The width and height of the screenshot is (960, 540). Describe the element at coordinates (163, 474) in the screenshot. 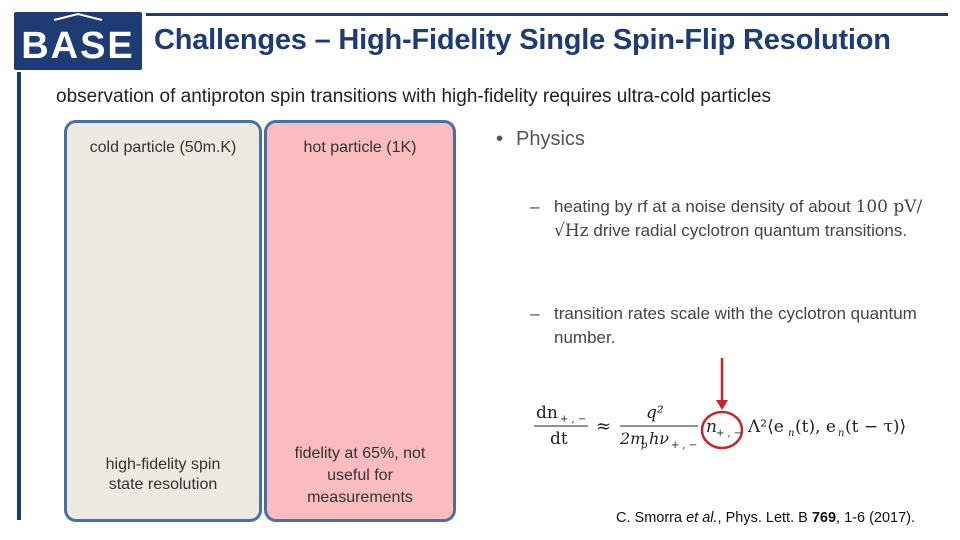

I see `cold-particle-result: high-fidelity spin state resolution` at that location.